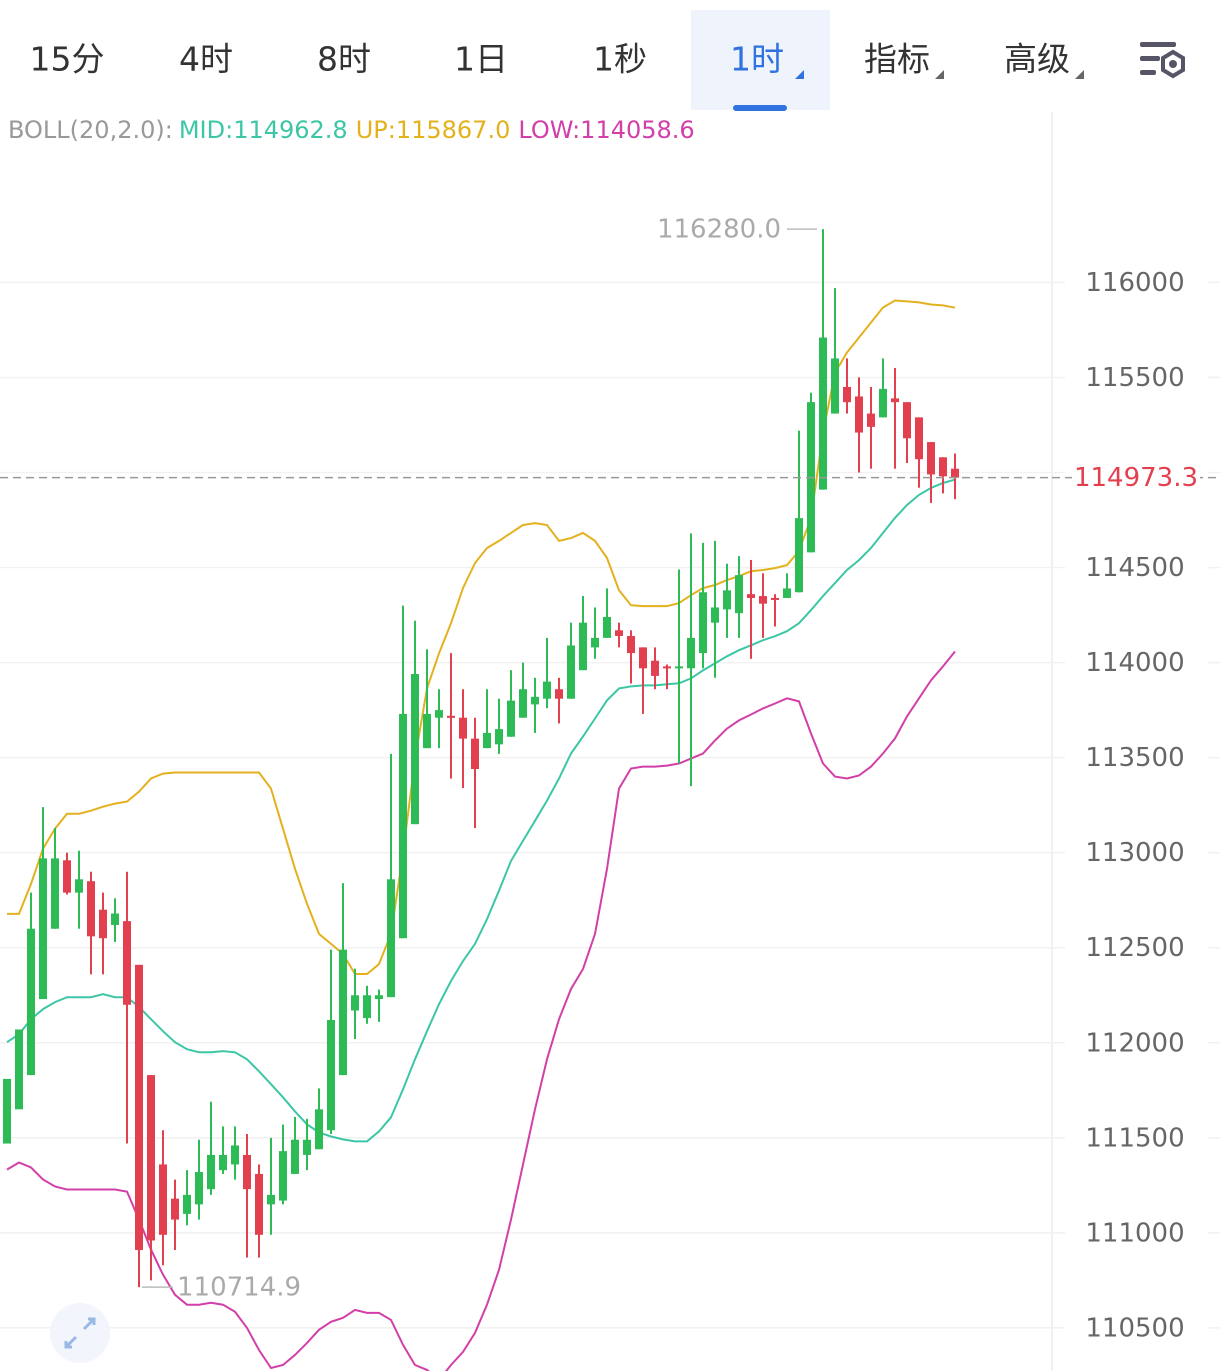  What do you see at coordinates (1162, 60) in the screenshot?
I see `settings-icon` at bounding box center [1162, 60].